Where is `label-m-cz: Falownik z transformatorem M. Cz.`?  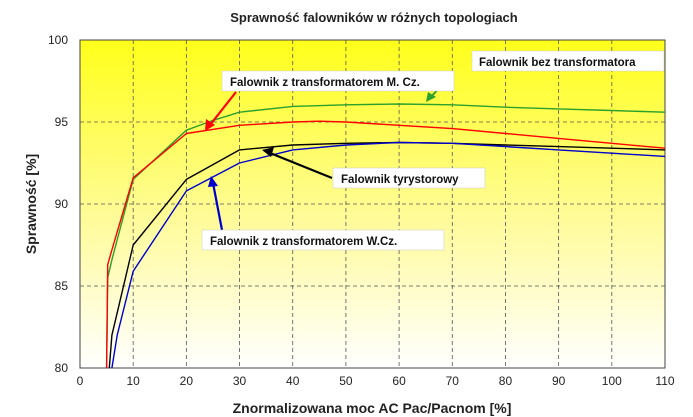 label-m-cz: Falownik z transformatorem M. Cz. is located at coordinates (325, 83).